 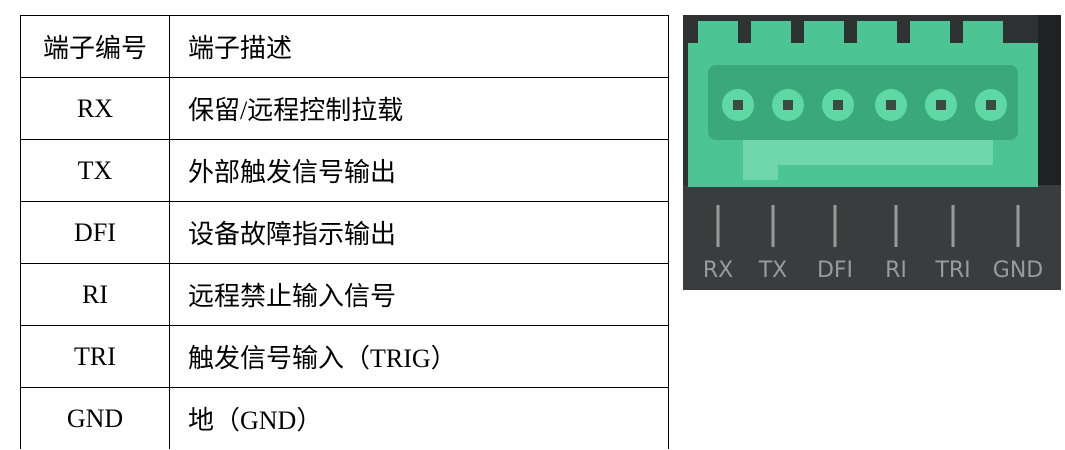 What do you see at coordinates (419, 46) in the screenshot?
I see `description-cell: 端子描述` at bounding box center [419, 46].